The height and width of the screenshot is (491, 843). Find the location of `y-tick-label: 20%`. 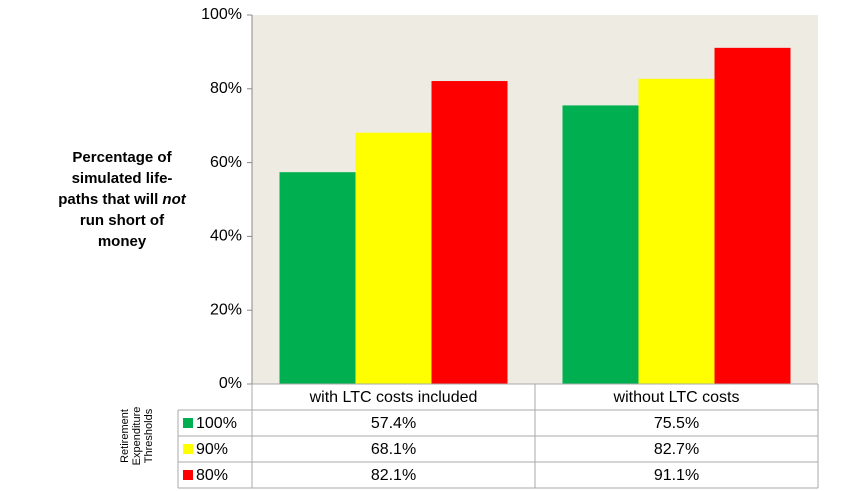

y-tick-label: 20% is located at coordinates (226, 309).